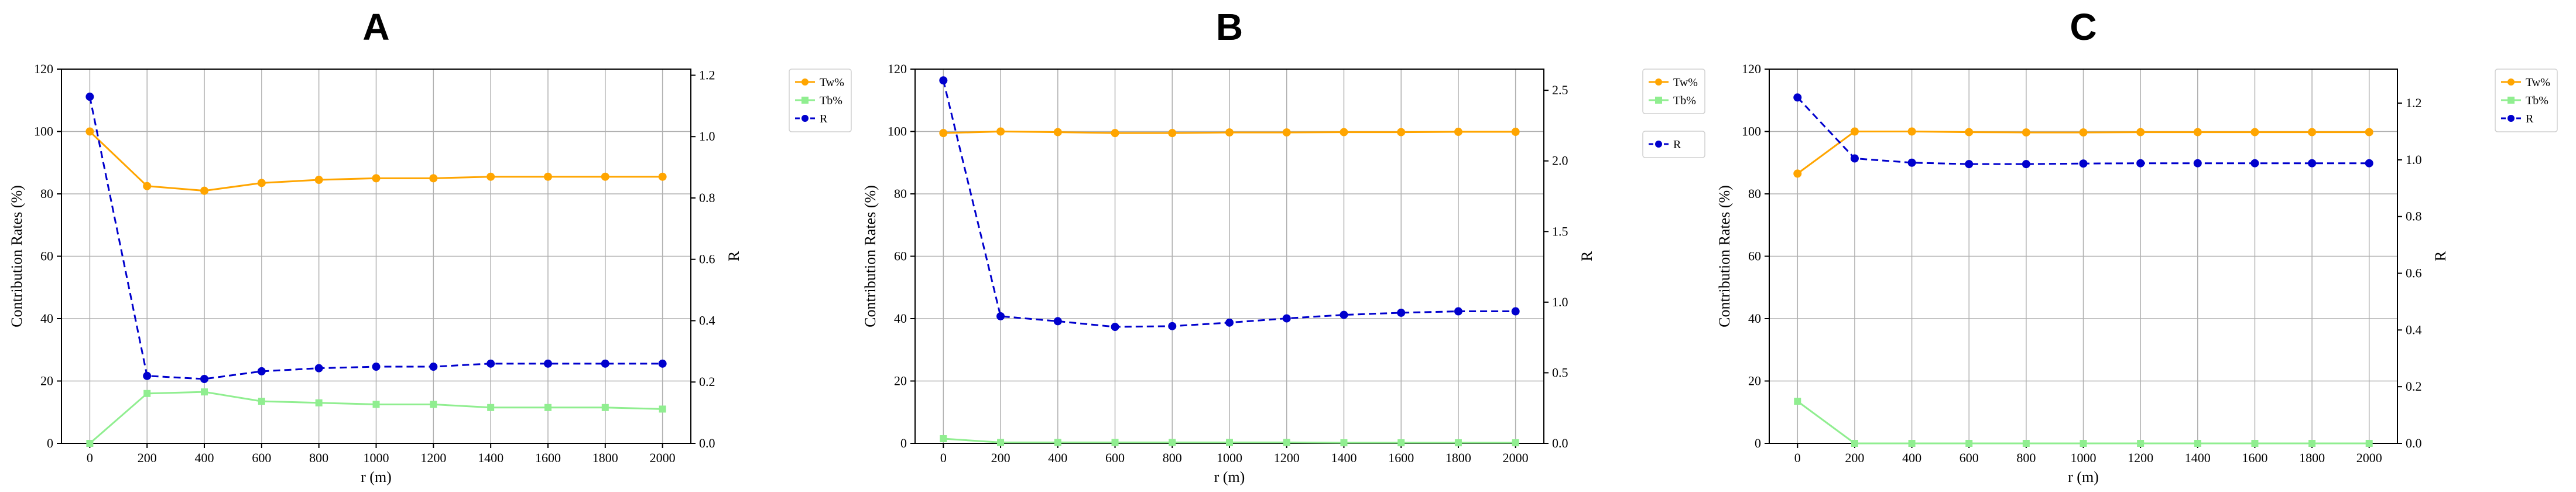  I want to click on x-tick-label: 600, so click(261, 458).